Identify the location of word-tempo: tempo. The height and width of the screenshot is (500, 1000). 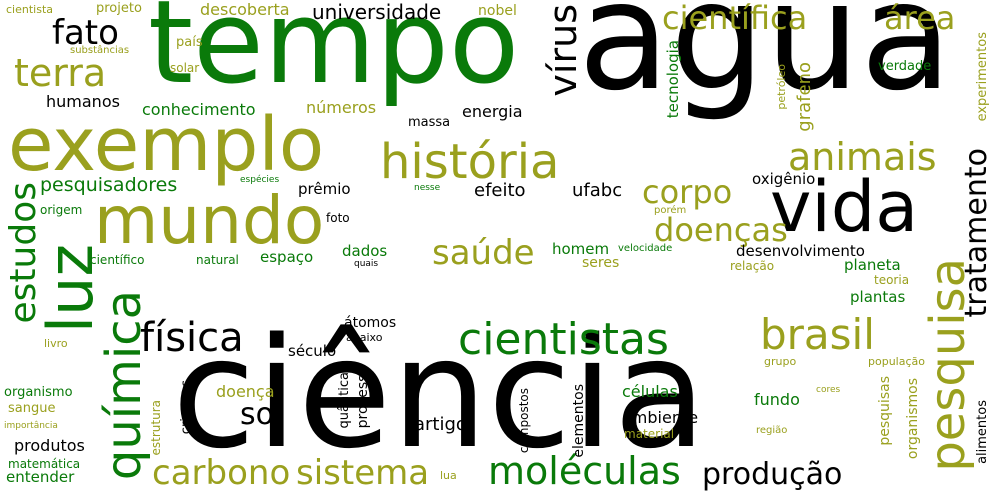
(334, 55).